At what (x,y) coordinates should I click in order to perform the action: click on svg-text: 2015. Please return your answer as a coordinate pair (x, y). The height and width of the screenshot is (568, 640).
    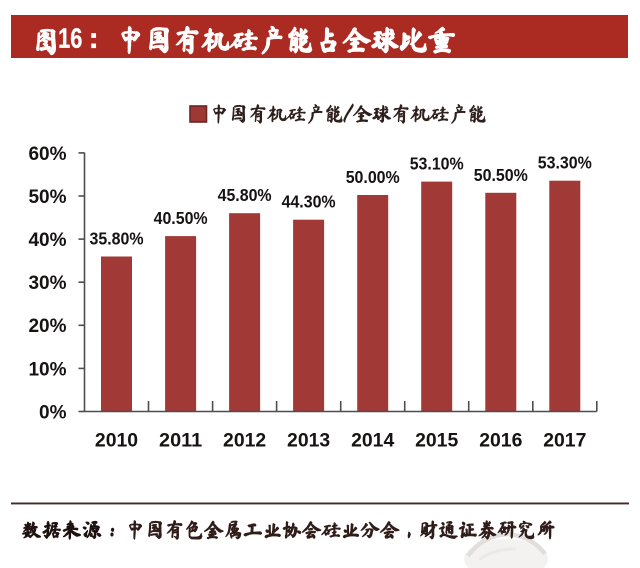
    Looking at the image, I should click on (437, 440).